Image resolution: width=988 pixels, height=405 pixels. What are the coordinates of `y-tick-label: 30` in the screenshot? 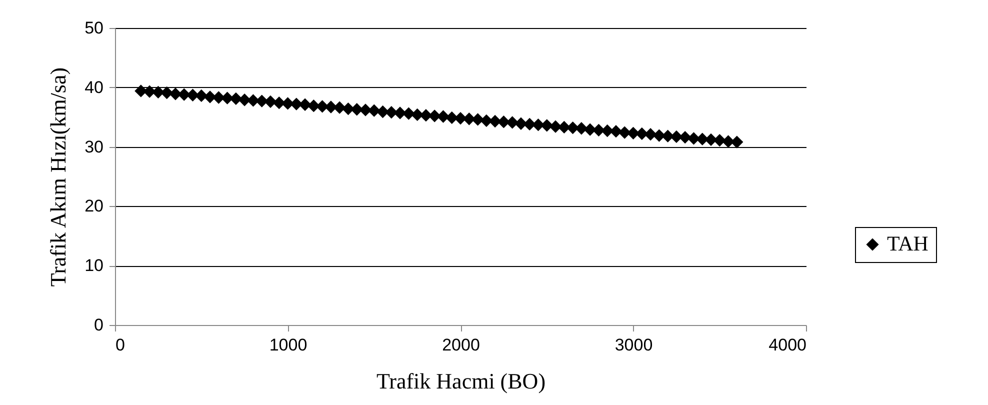 It's located at (94, 146).